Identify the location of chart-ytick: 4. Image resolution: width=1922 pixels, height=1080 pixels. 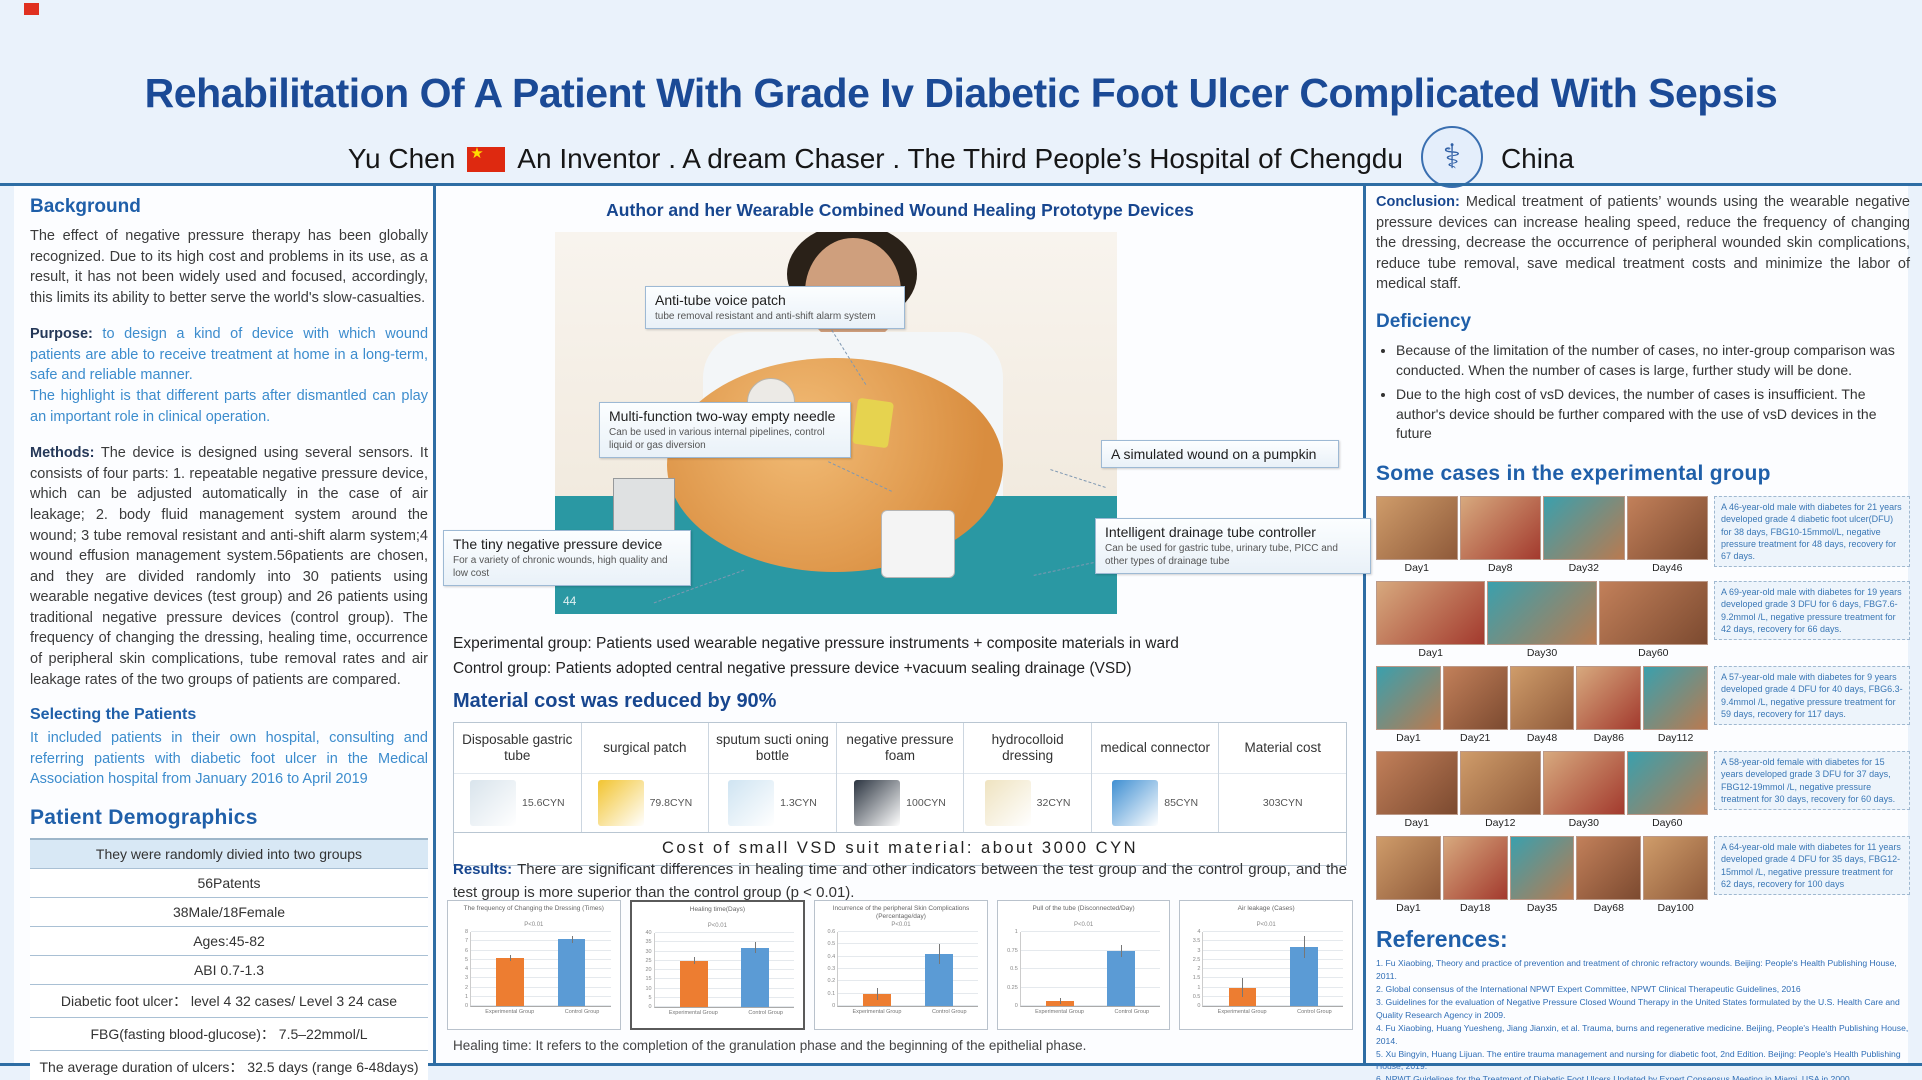
(1199, 932).